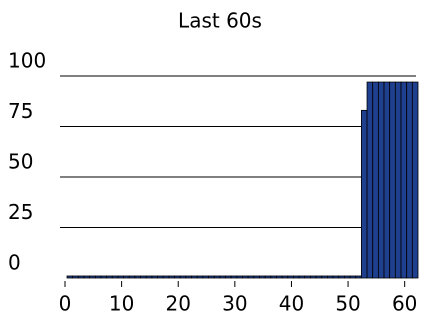 The width and height of the screenshot is (426, 322). Describe the element at coordinates (20, 162) in the screenshot. I see `y-tick-label: 50` at that location.